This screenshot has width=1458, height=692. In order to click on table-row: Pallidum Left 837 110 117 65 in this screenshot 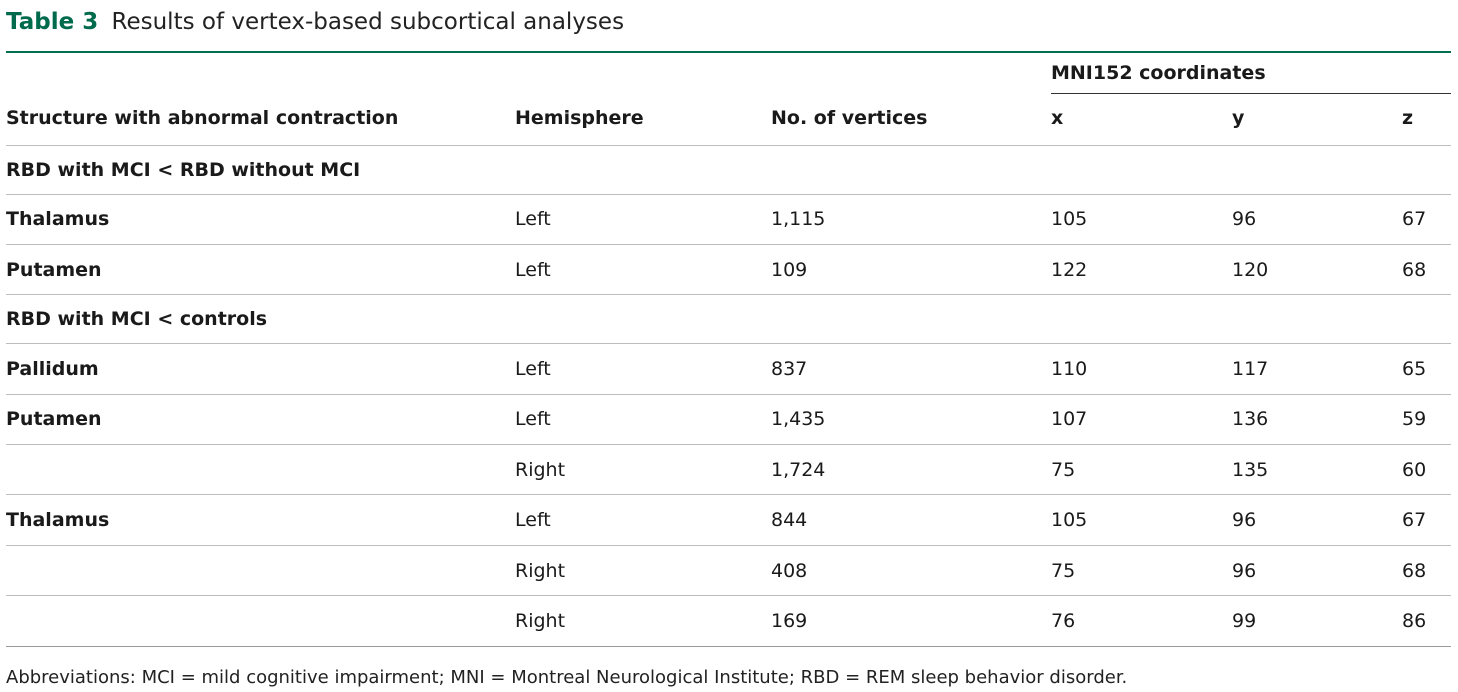, I will do `click(728, 369)`.